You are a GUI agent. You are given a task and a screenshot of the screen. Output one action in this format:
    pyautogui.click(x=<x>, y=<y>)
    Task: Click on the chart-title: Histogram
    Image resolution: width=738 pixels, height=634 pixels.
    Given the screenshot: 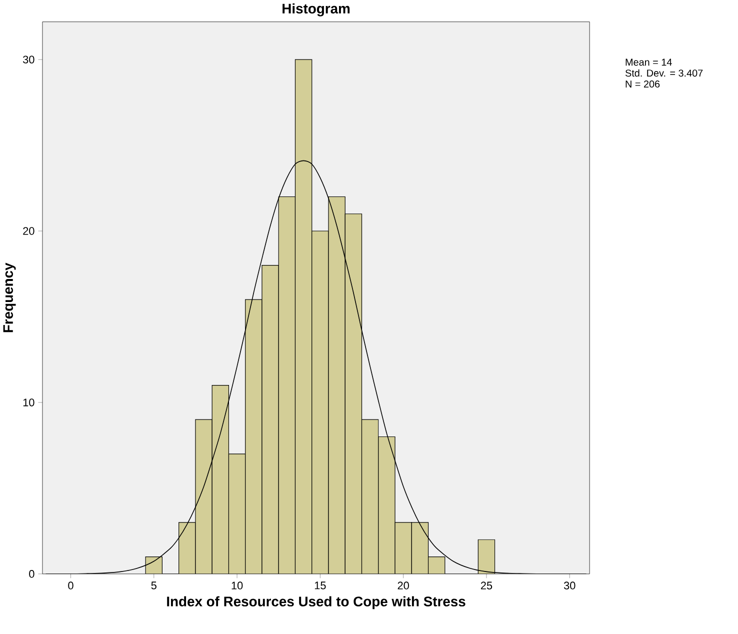 What is the action you would take?
    pyautogui.click(x=316, y=9)
    